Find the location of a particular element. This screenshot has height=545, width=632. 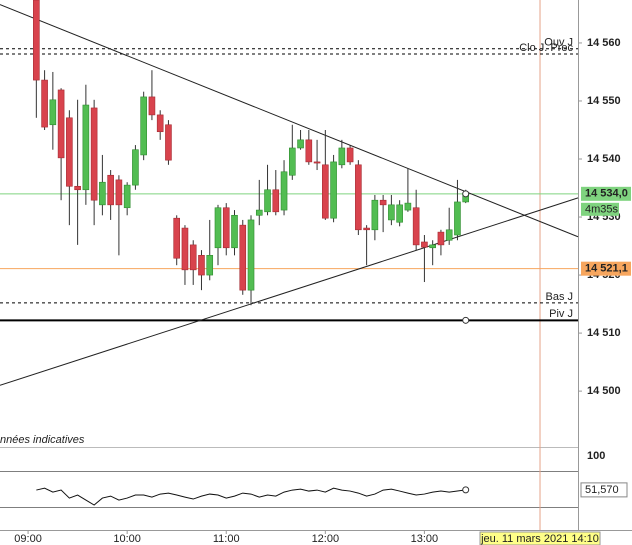

price-box-label: 14 534,0 is located at coordinates (606, 194).